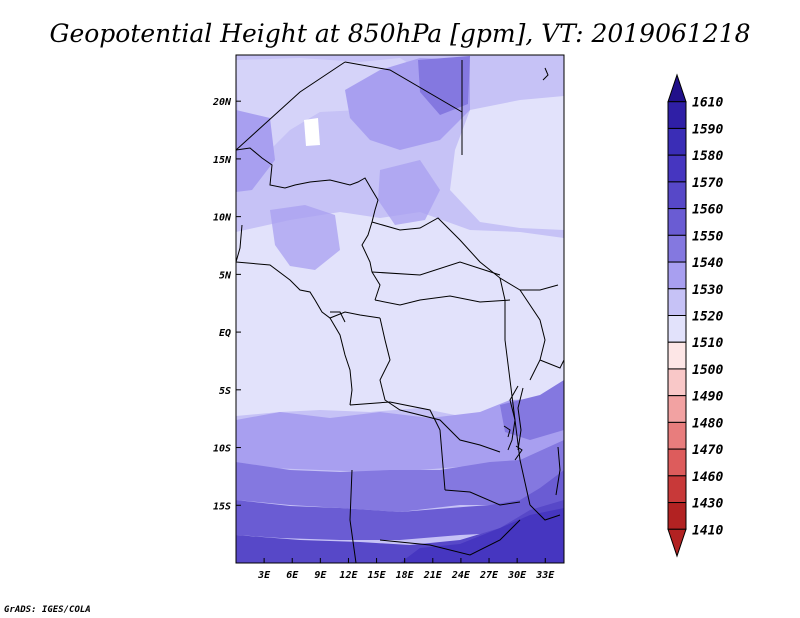 The height and width of the screenshot is (618, 800). Describe the element at coordinates (707, 477) in the screenshot. I see `colorbar-label: 1460` at that location.